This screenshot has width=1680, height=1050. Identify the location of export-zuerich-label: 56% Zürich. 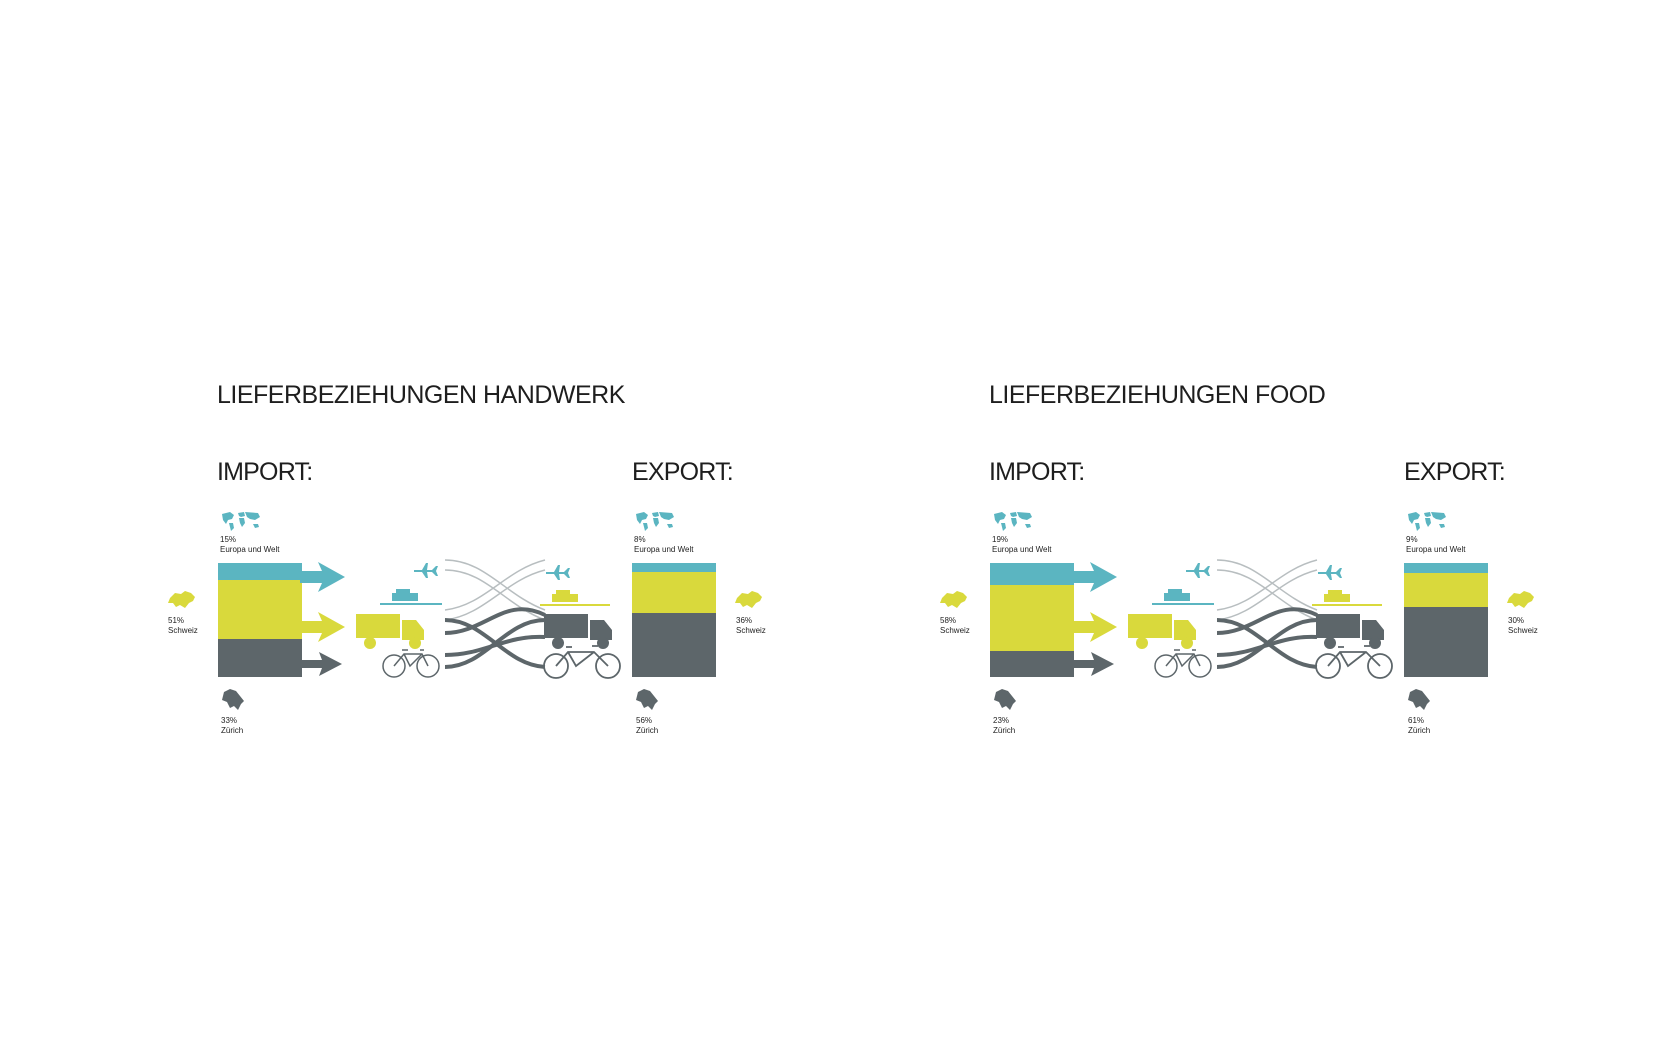
(647, 725).